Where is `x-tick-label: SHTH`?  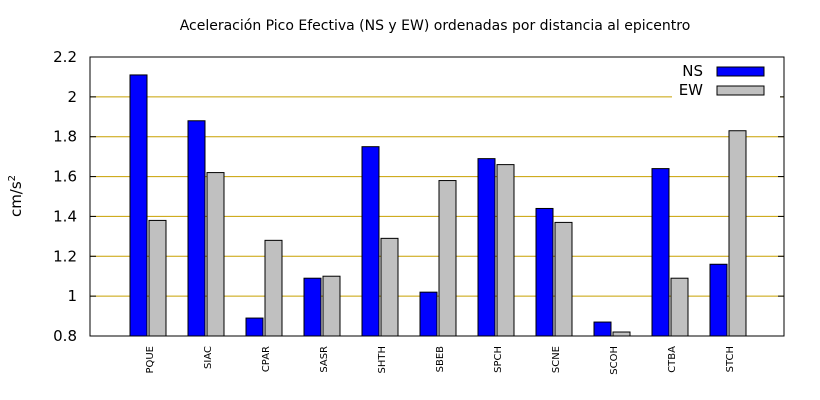 x-tick-label: SHTH is located at coordinates (382, 360).